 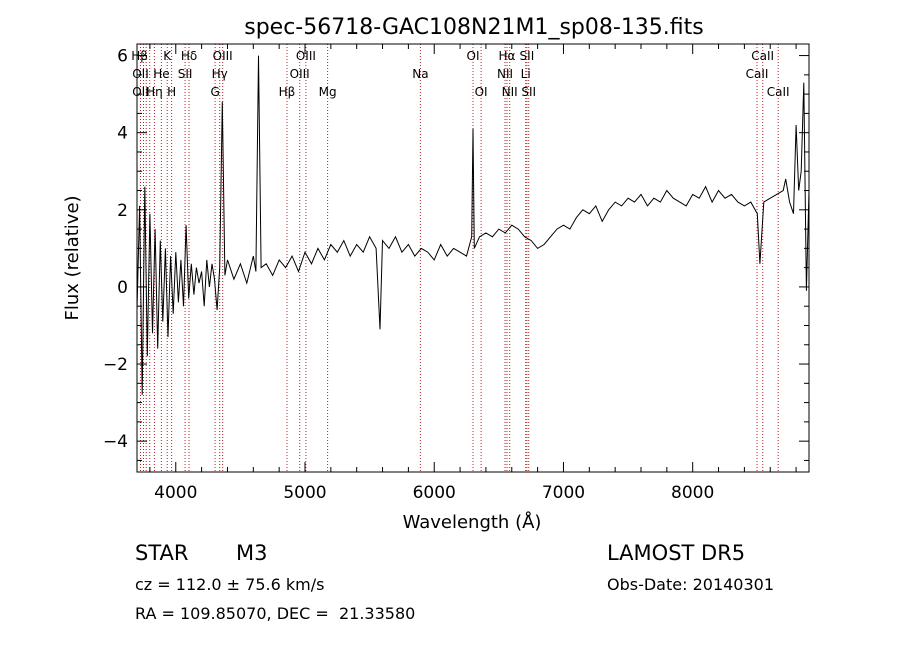 What do you see at coordinates (304, 493) in the screenshot?
I see `x-tick-label-1: 5000` at bounding box center [304, 493].